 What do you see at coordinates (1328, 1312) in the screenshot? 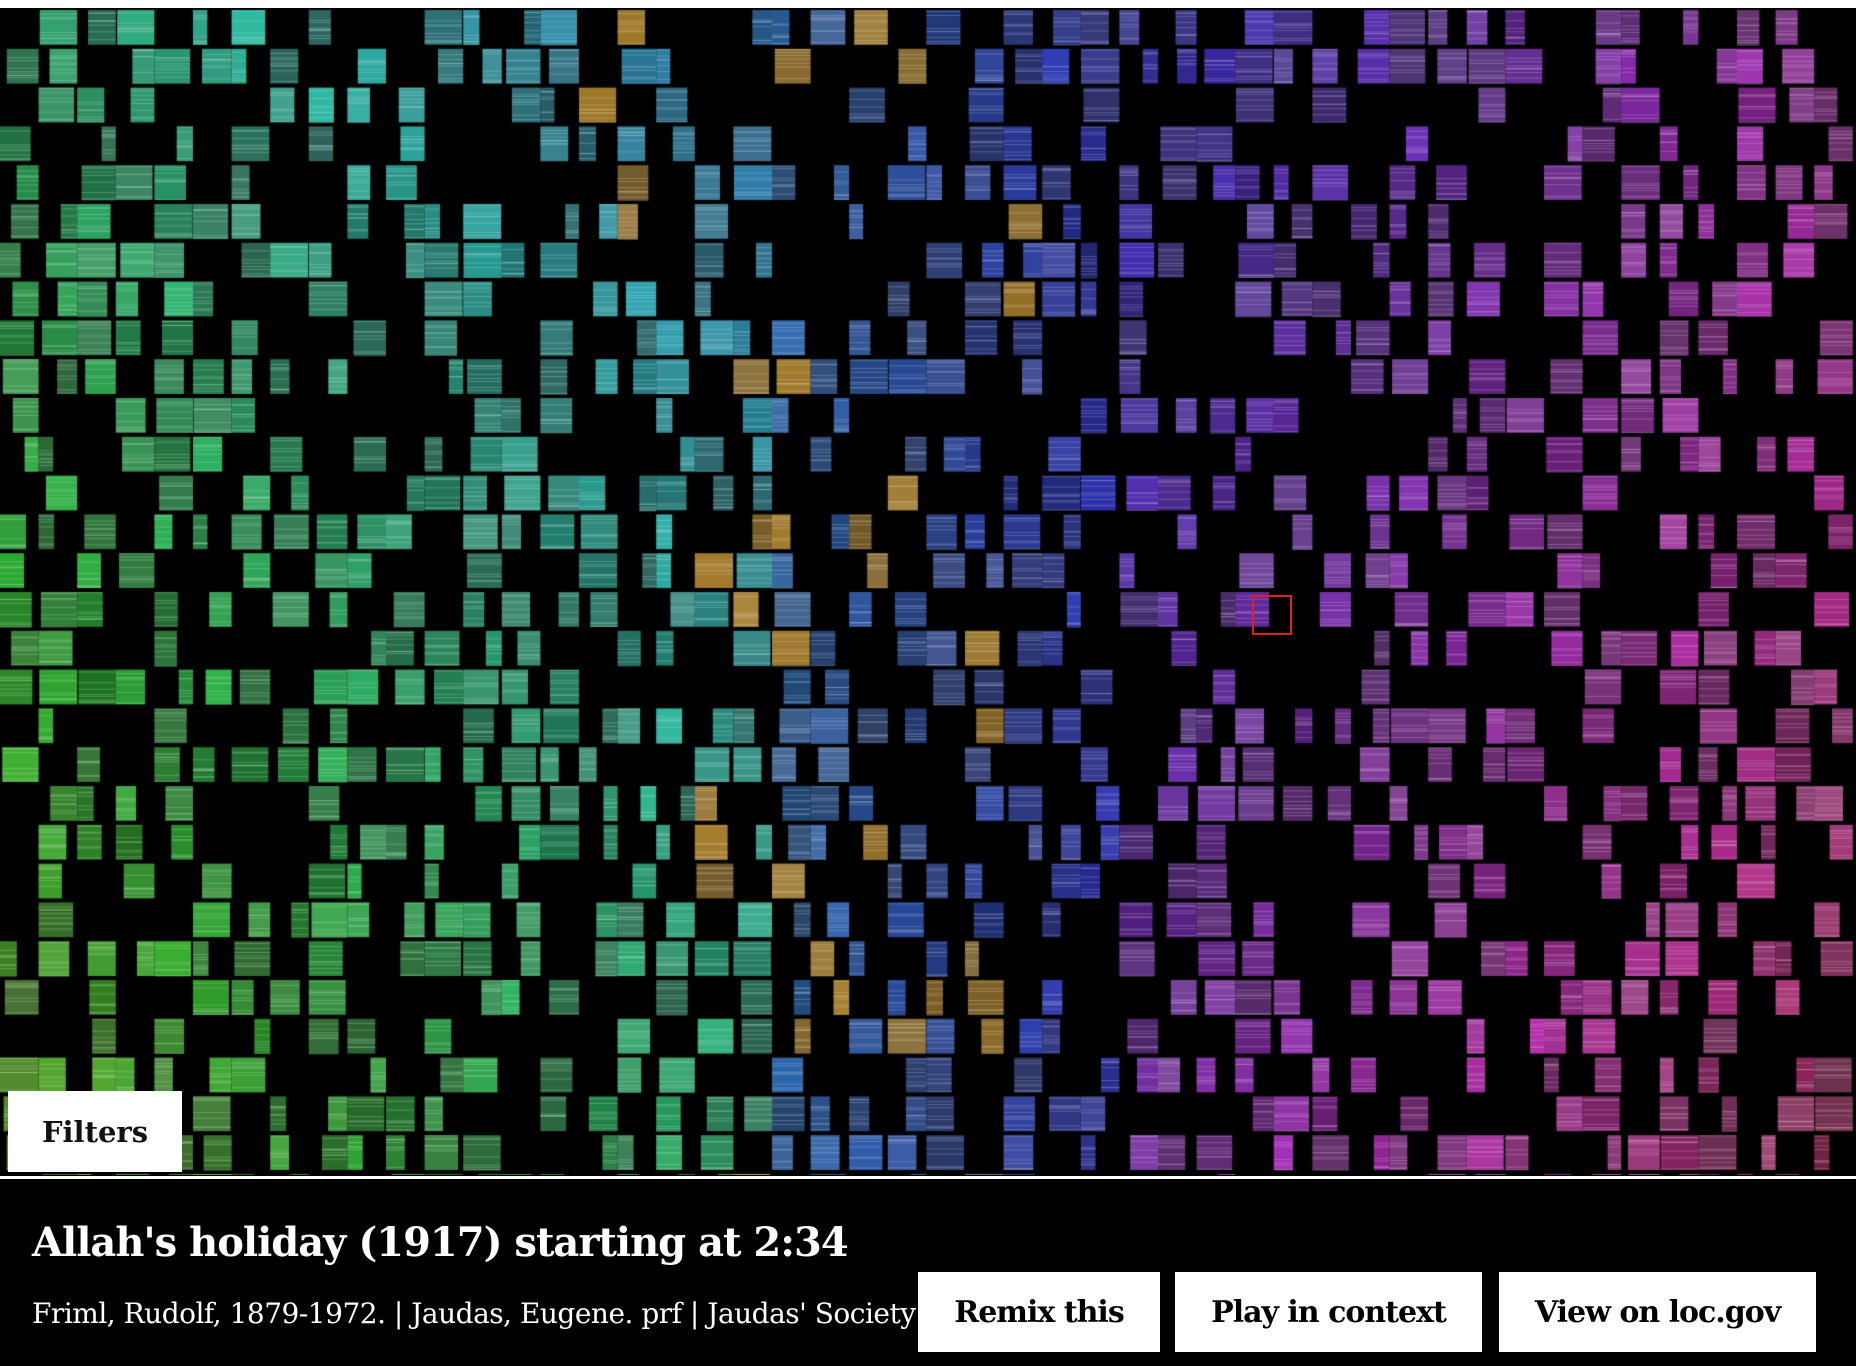
I see `play-in-context-button: Play in context` at bounding box center [1328, 1312].